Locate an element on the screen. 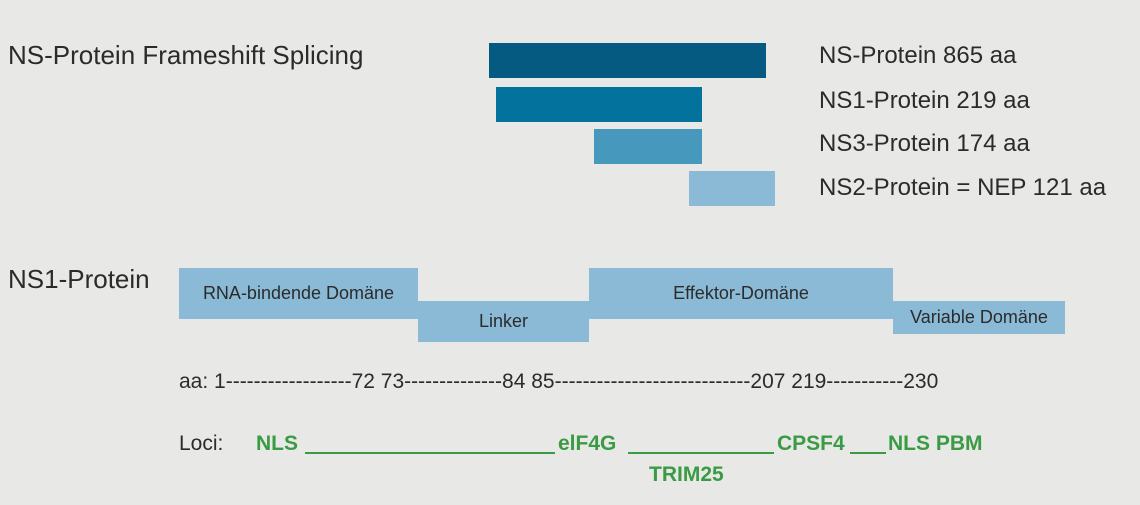 Image resolution: width=1140 pixels, height=505 pixels. linker-domain-label: Linker is located at coordinates (503, 321).